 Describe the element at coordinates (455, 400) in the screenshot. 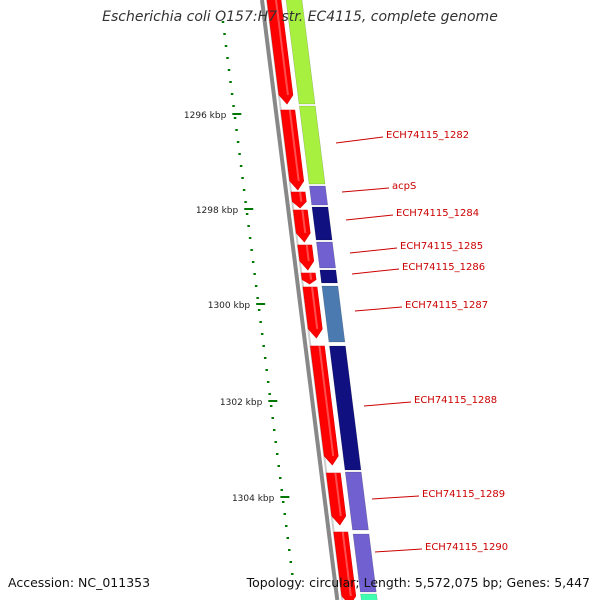

I see `gene-label: ECH74115_1288` at that location.